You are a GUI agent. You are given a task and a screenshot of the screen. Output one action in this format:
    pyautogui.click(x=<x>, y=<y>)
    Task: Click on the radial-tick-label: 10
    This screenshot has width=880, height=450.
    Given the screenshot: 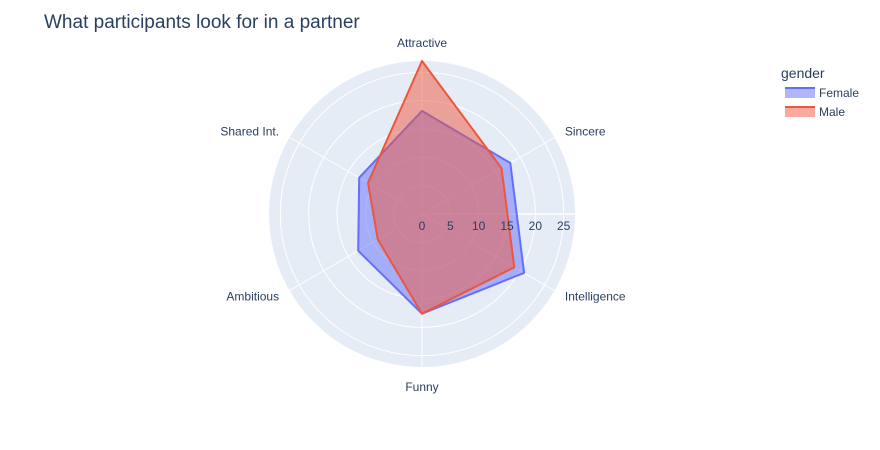 What is the action you would take?
    pyautogui.click(x=479, y=226)
    